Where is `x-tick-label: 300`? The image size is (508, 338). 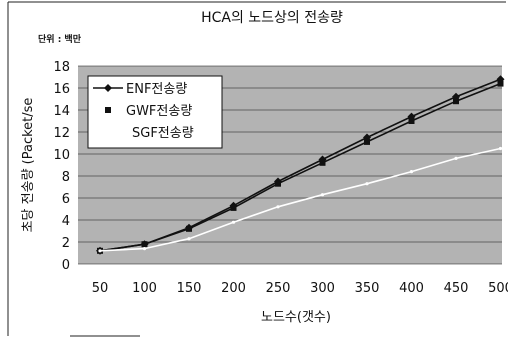
x-tick-label: 300 is located at coordinates (322, 288).